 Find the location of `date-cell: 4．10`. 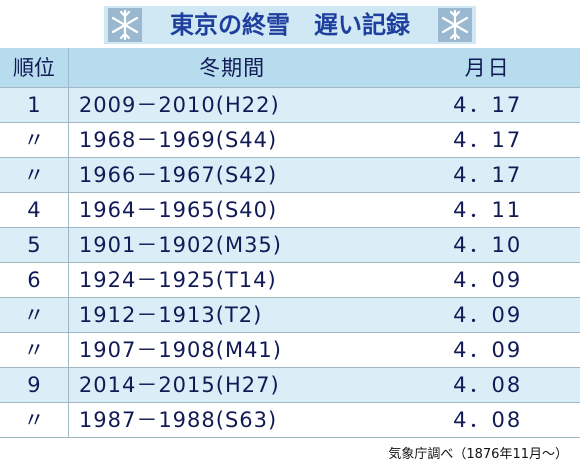

date-cell: 4．10 is located at coordinates (488, 245).